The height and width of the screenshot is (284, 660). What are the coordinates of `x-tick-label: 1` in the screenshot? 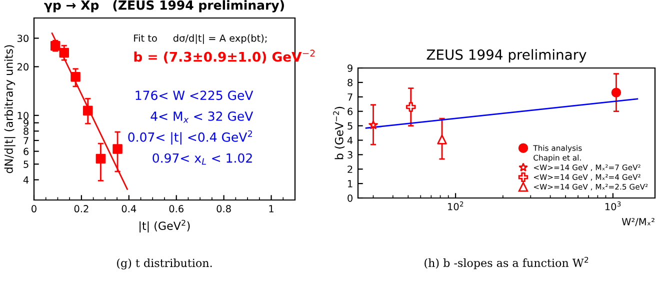 It's located at (271, 208).